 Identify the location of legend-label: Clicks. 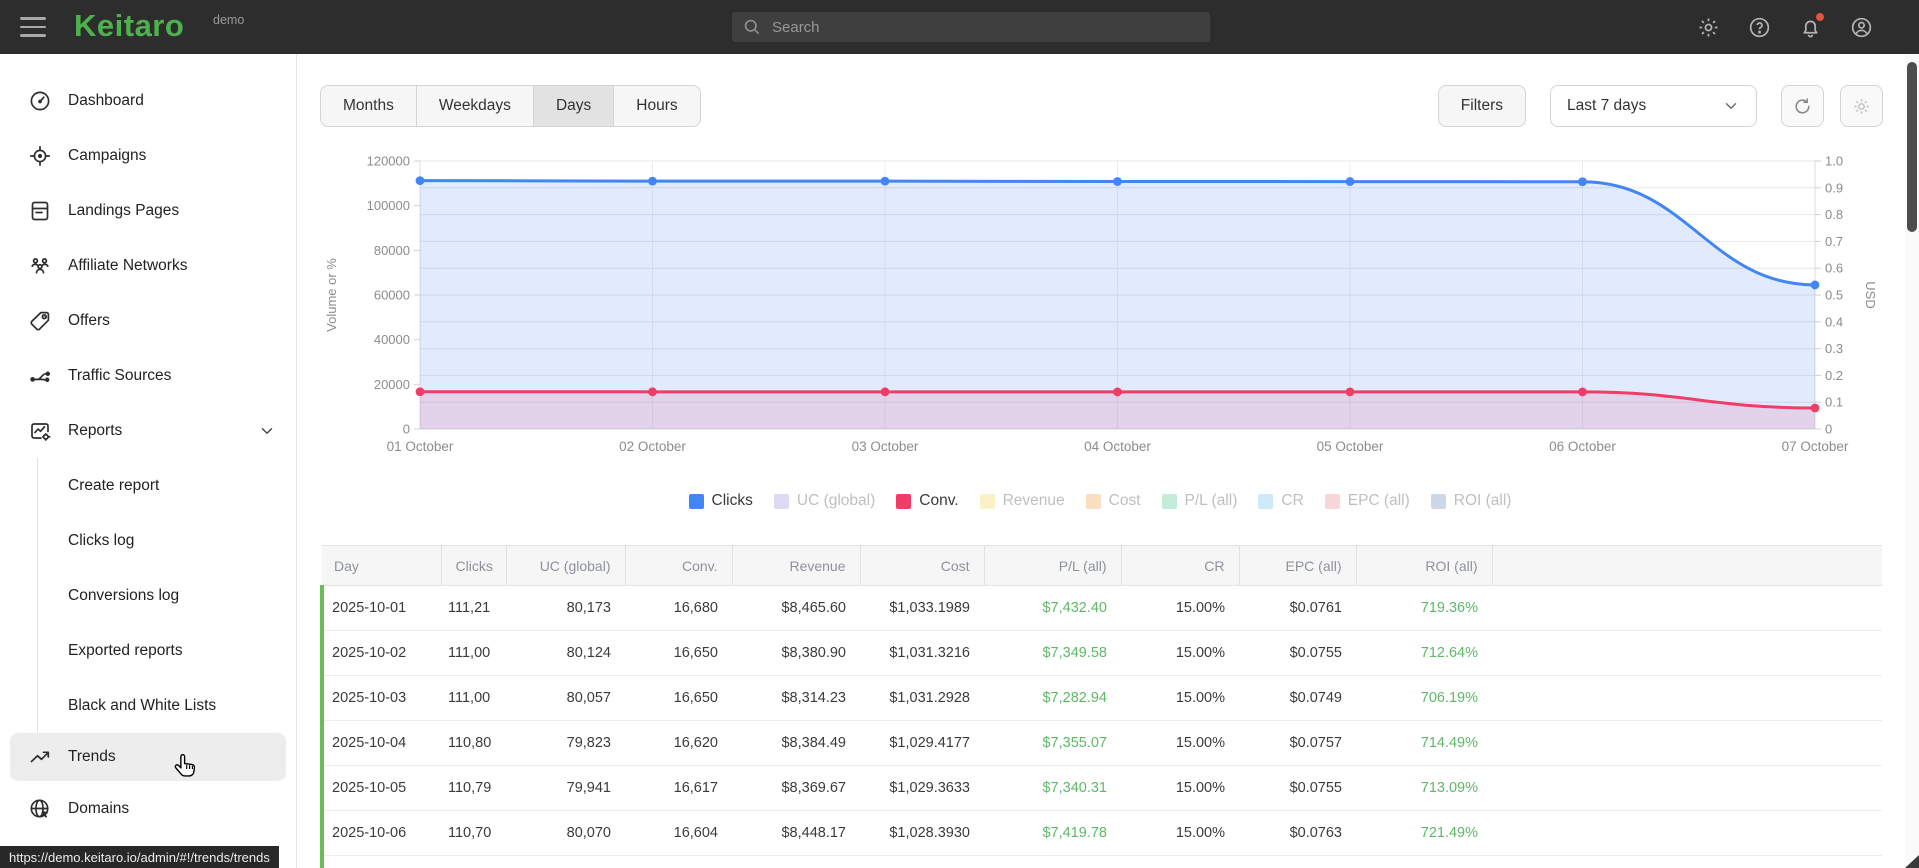
(732, 500).